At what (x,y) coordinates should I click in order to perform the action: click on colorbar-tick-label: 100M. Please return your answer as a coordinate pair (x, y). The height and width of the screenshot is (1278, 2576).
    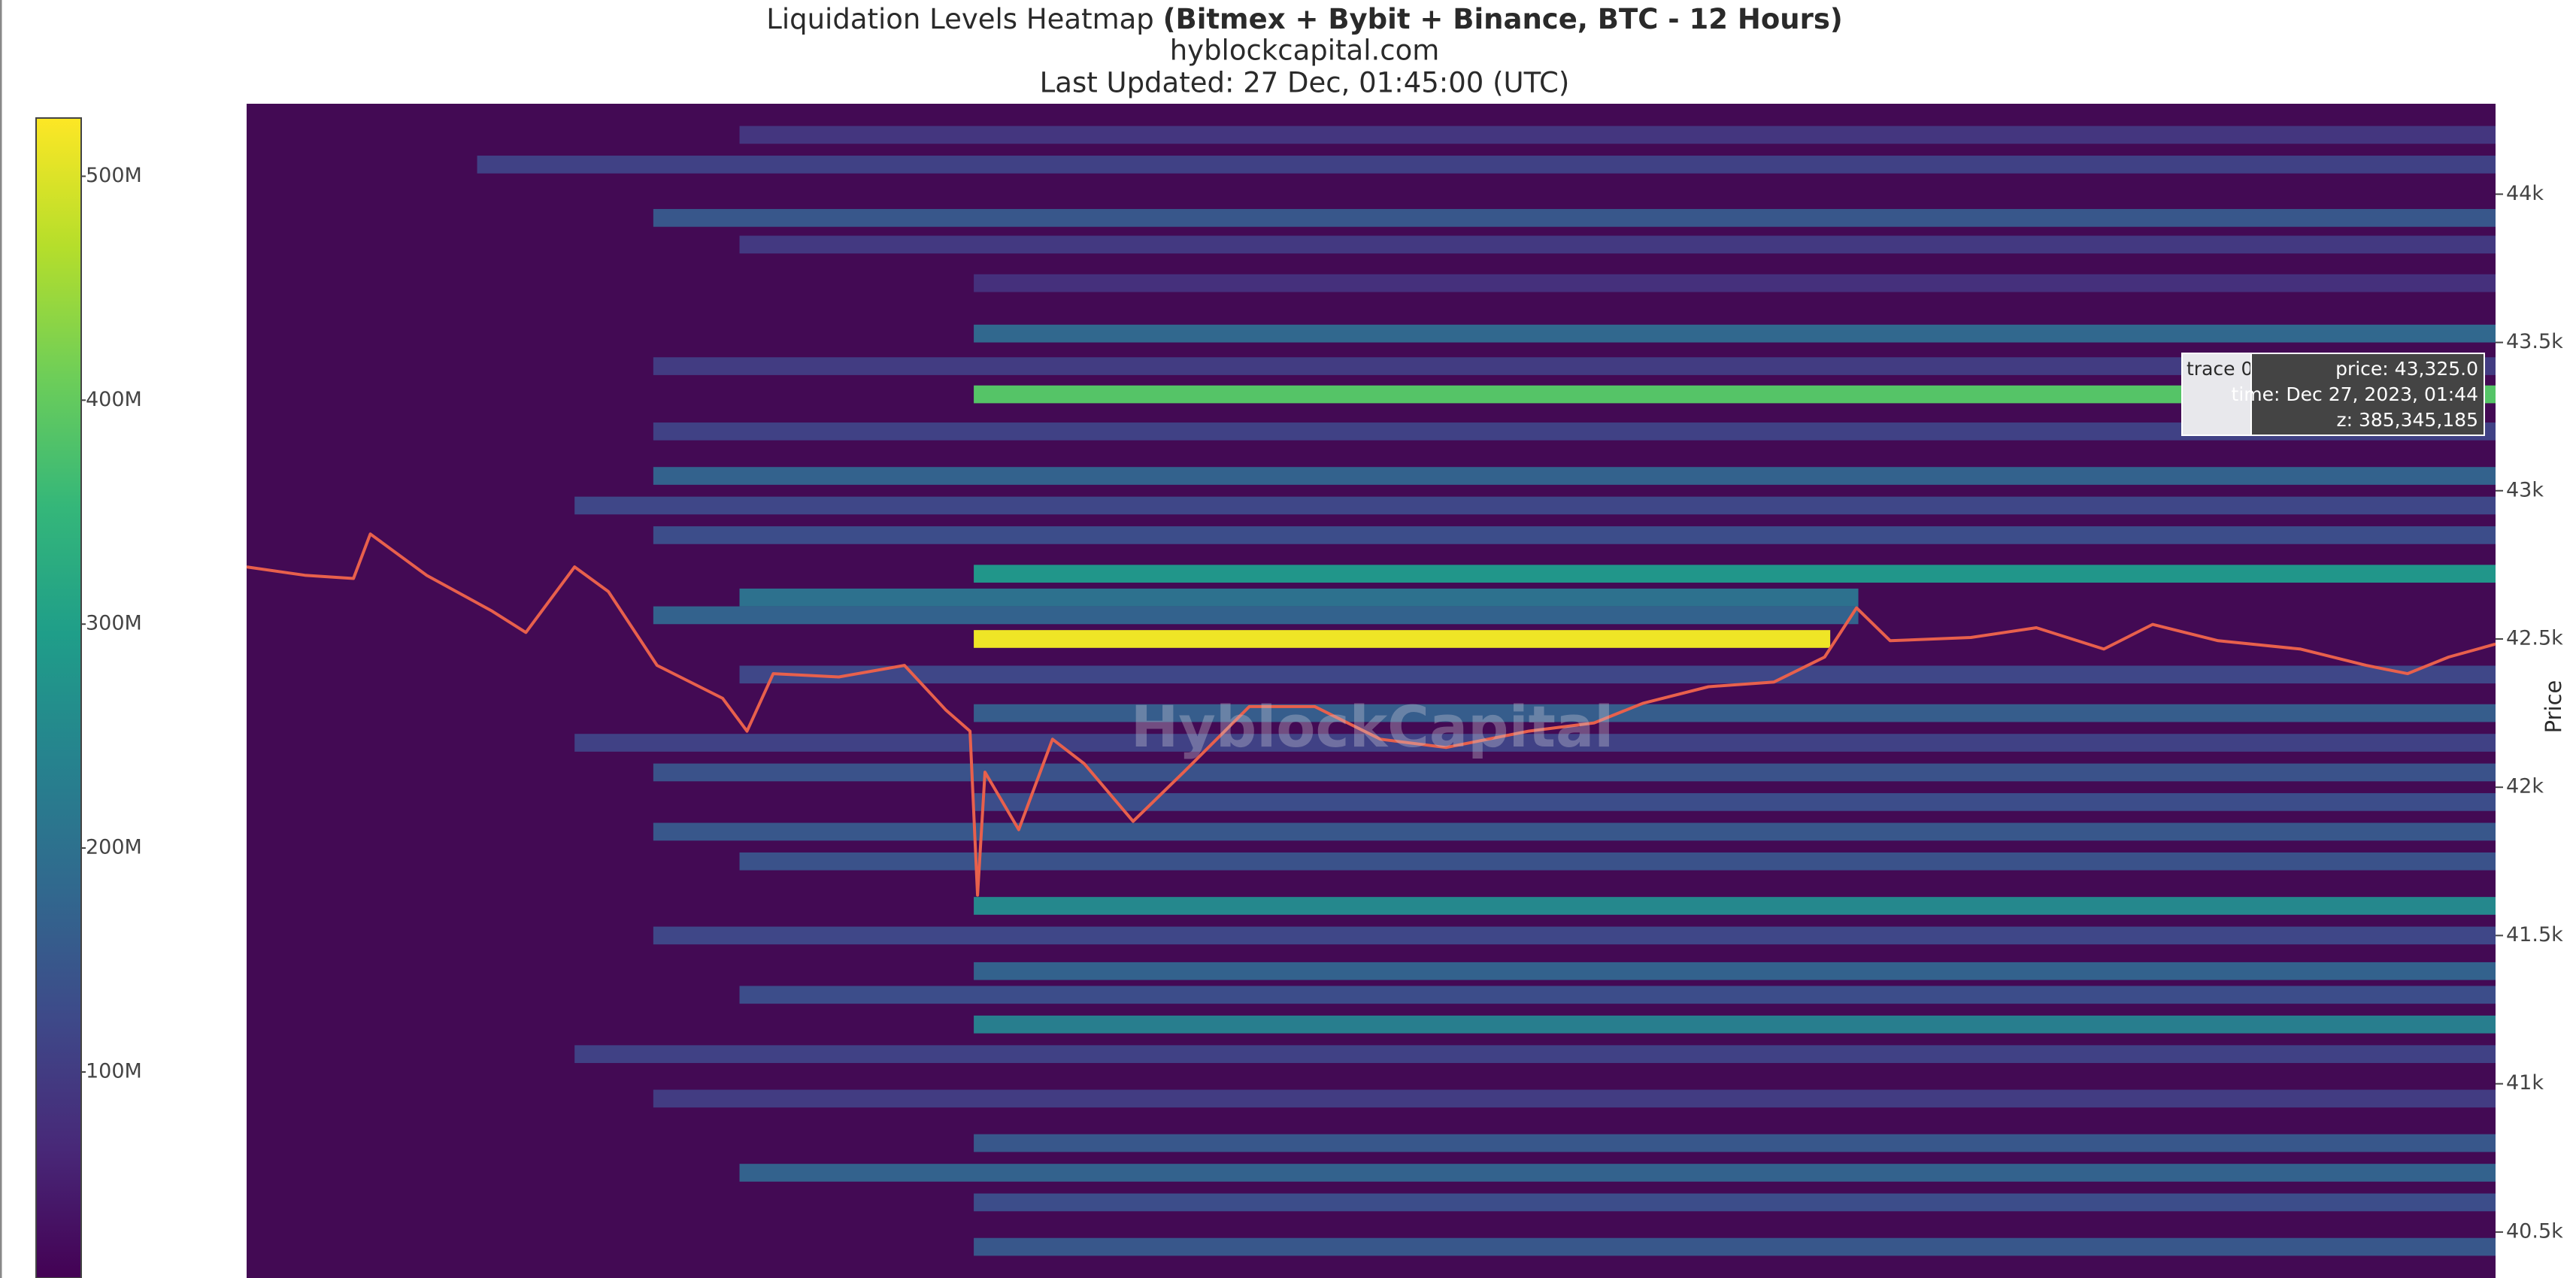
    Looking at the image, I should click on (114, 1071).